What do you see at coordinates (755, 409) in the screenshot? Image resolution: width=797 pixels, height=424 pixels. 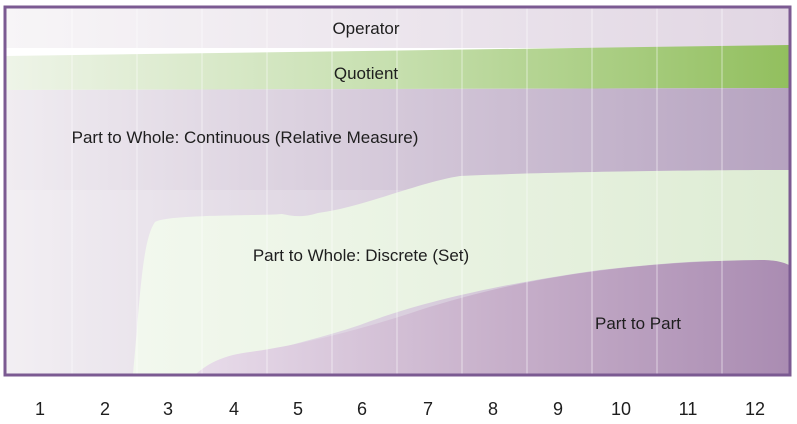 I see `grade-tick-12: 12` at bounding box center [755, 409].